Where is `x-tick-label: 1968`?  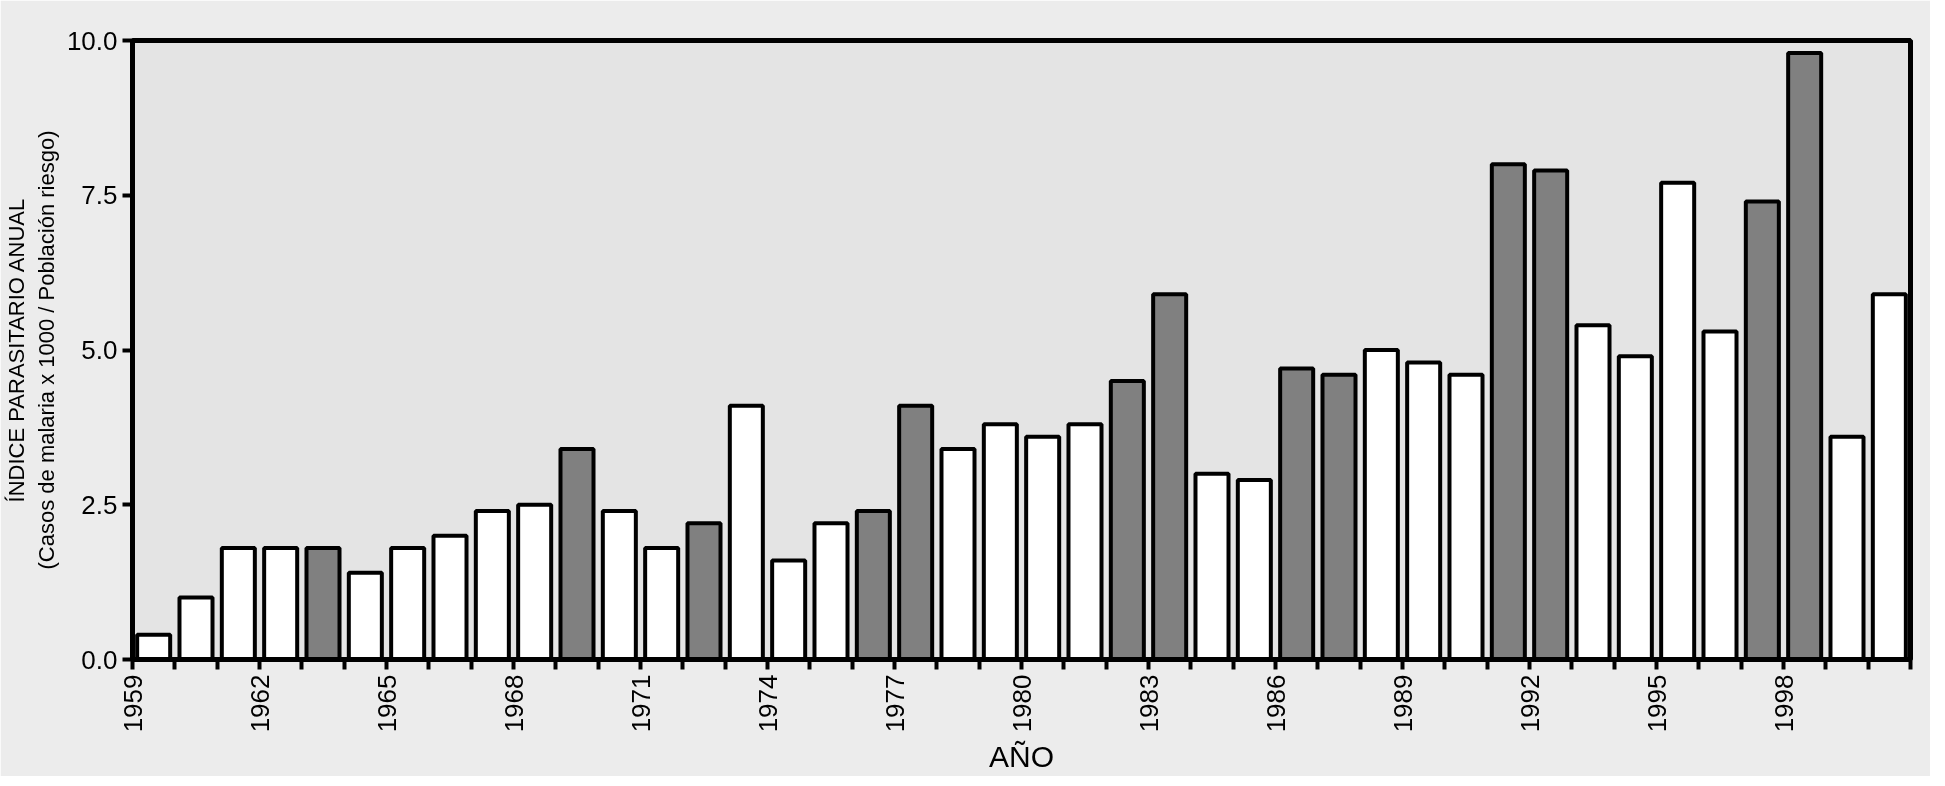
x-tick-label: 1968 is located at coordinates (513, 703).